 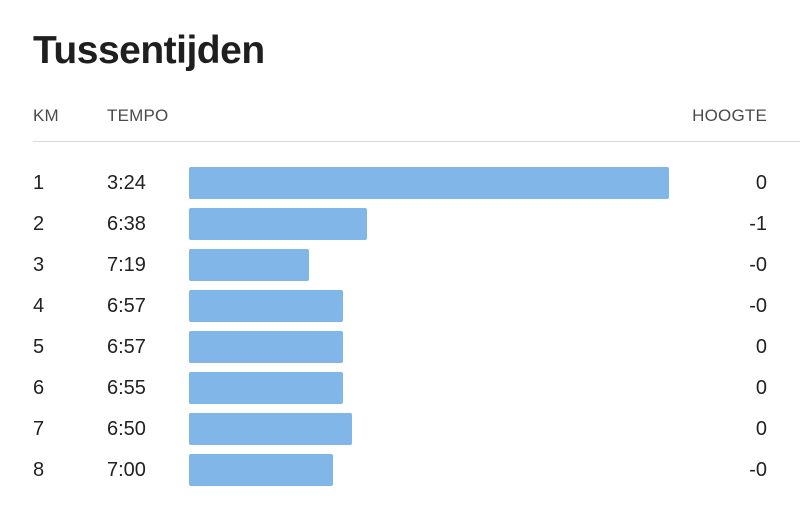 I want to click on split-row: 7 6:50 0, so click(x=400, y=429).